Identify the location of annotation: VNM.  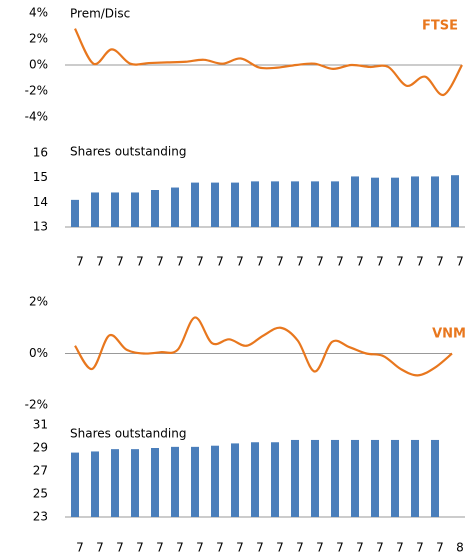
(449, 334).